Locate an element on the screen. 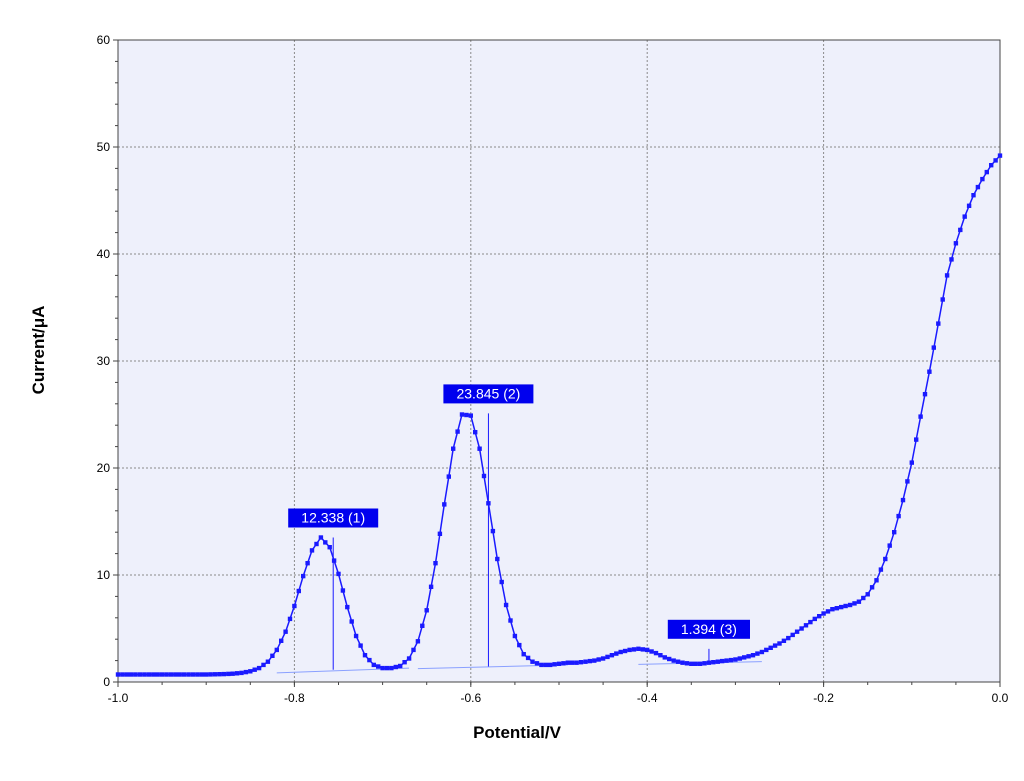 The height and width of the screenshot is (781, 1024). y-tick-label: 40 is located at coordinates (104, 254).